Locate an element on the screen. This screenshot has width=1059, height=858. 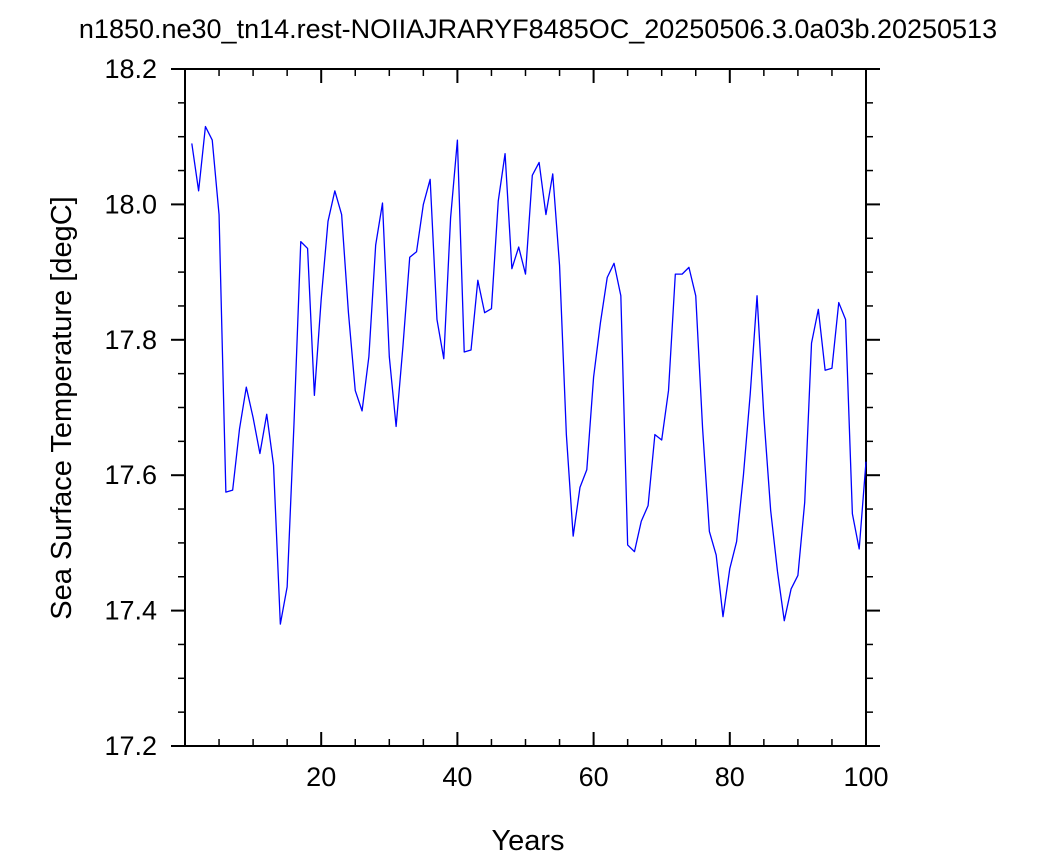
y-tick-label: 17.4 is located at coordinates (130, 611).